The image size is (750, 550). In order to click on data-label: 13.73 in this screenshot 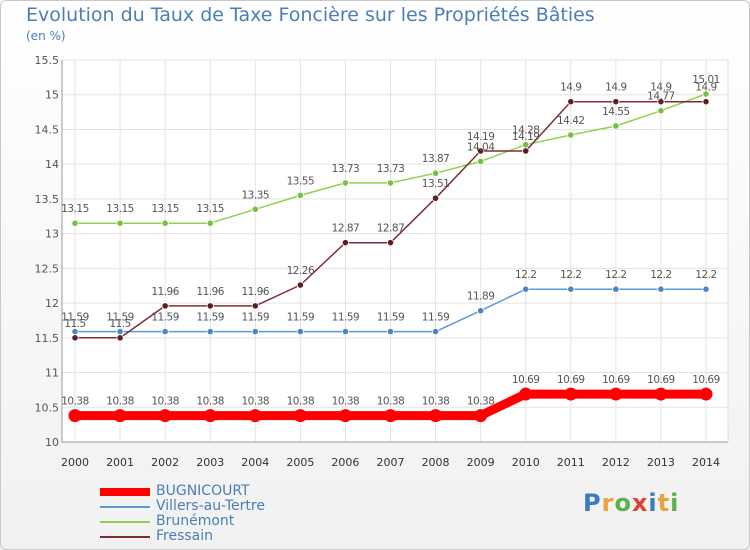, I will do `click(346, 169)`.